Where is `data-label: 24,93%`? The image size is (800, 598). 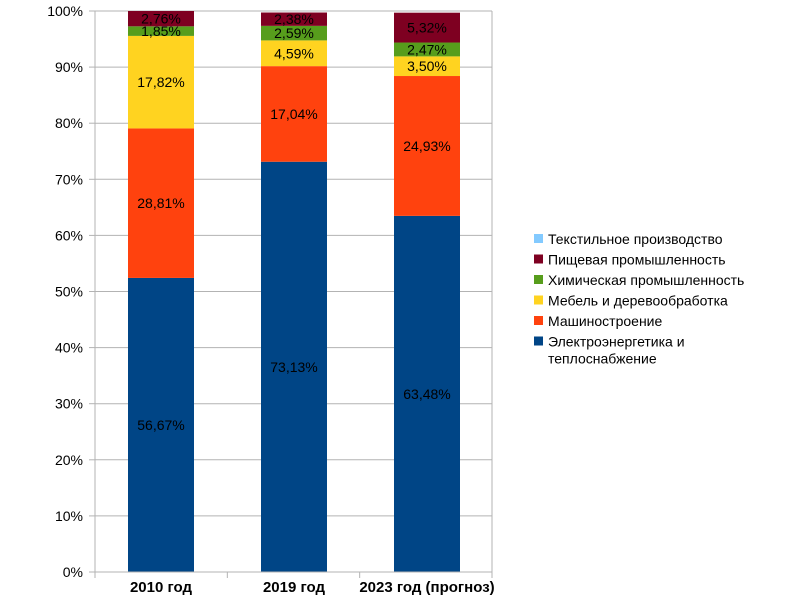 data-label: 24,93% is located at coordinates (426, 146).